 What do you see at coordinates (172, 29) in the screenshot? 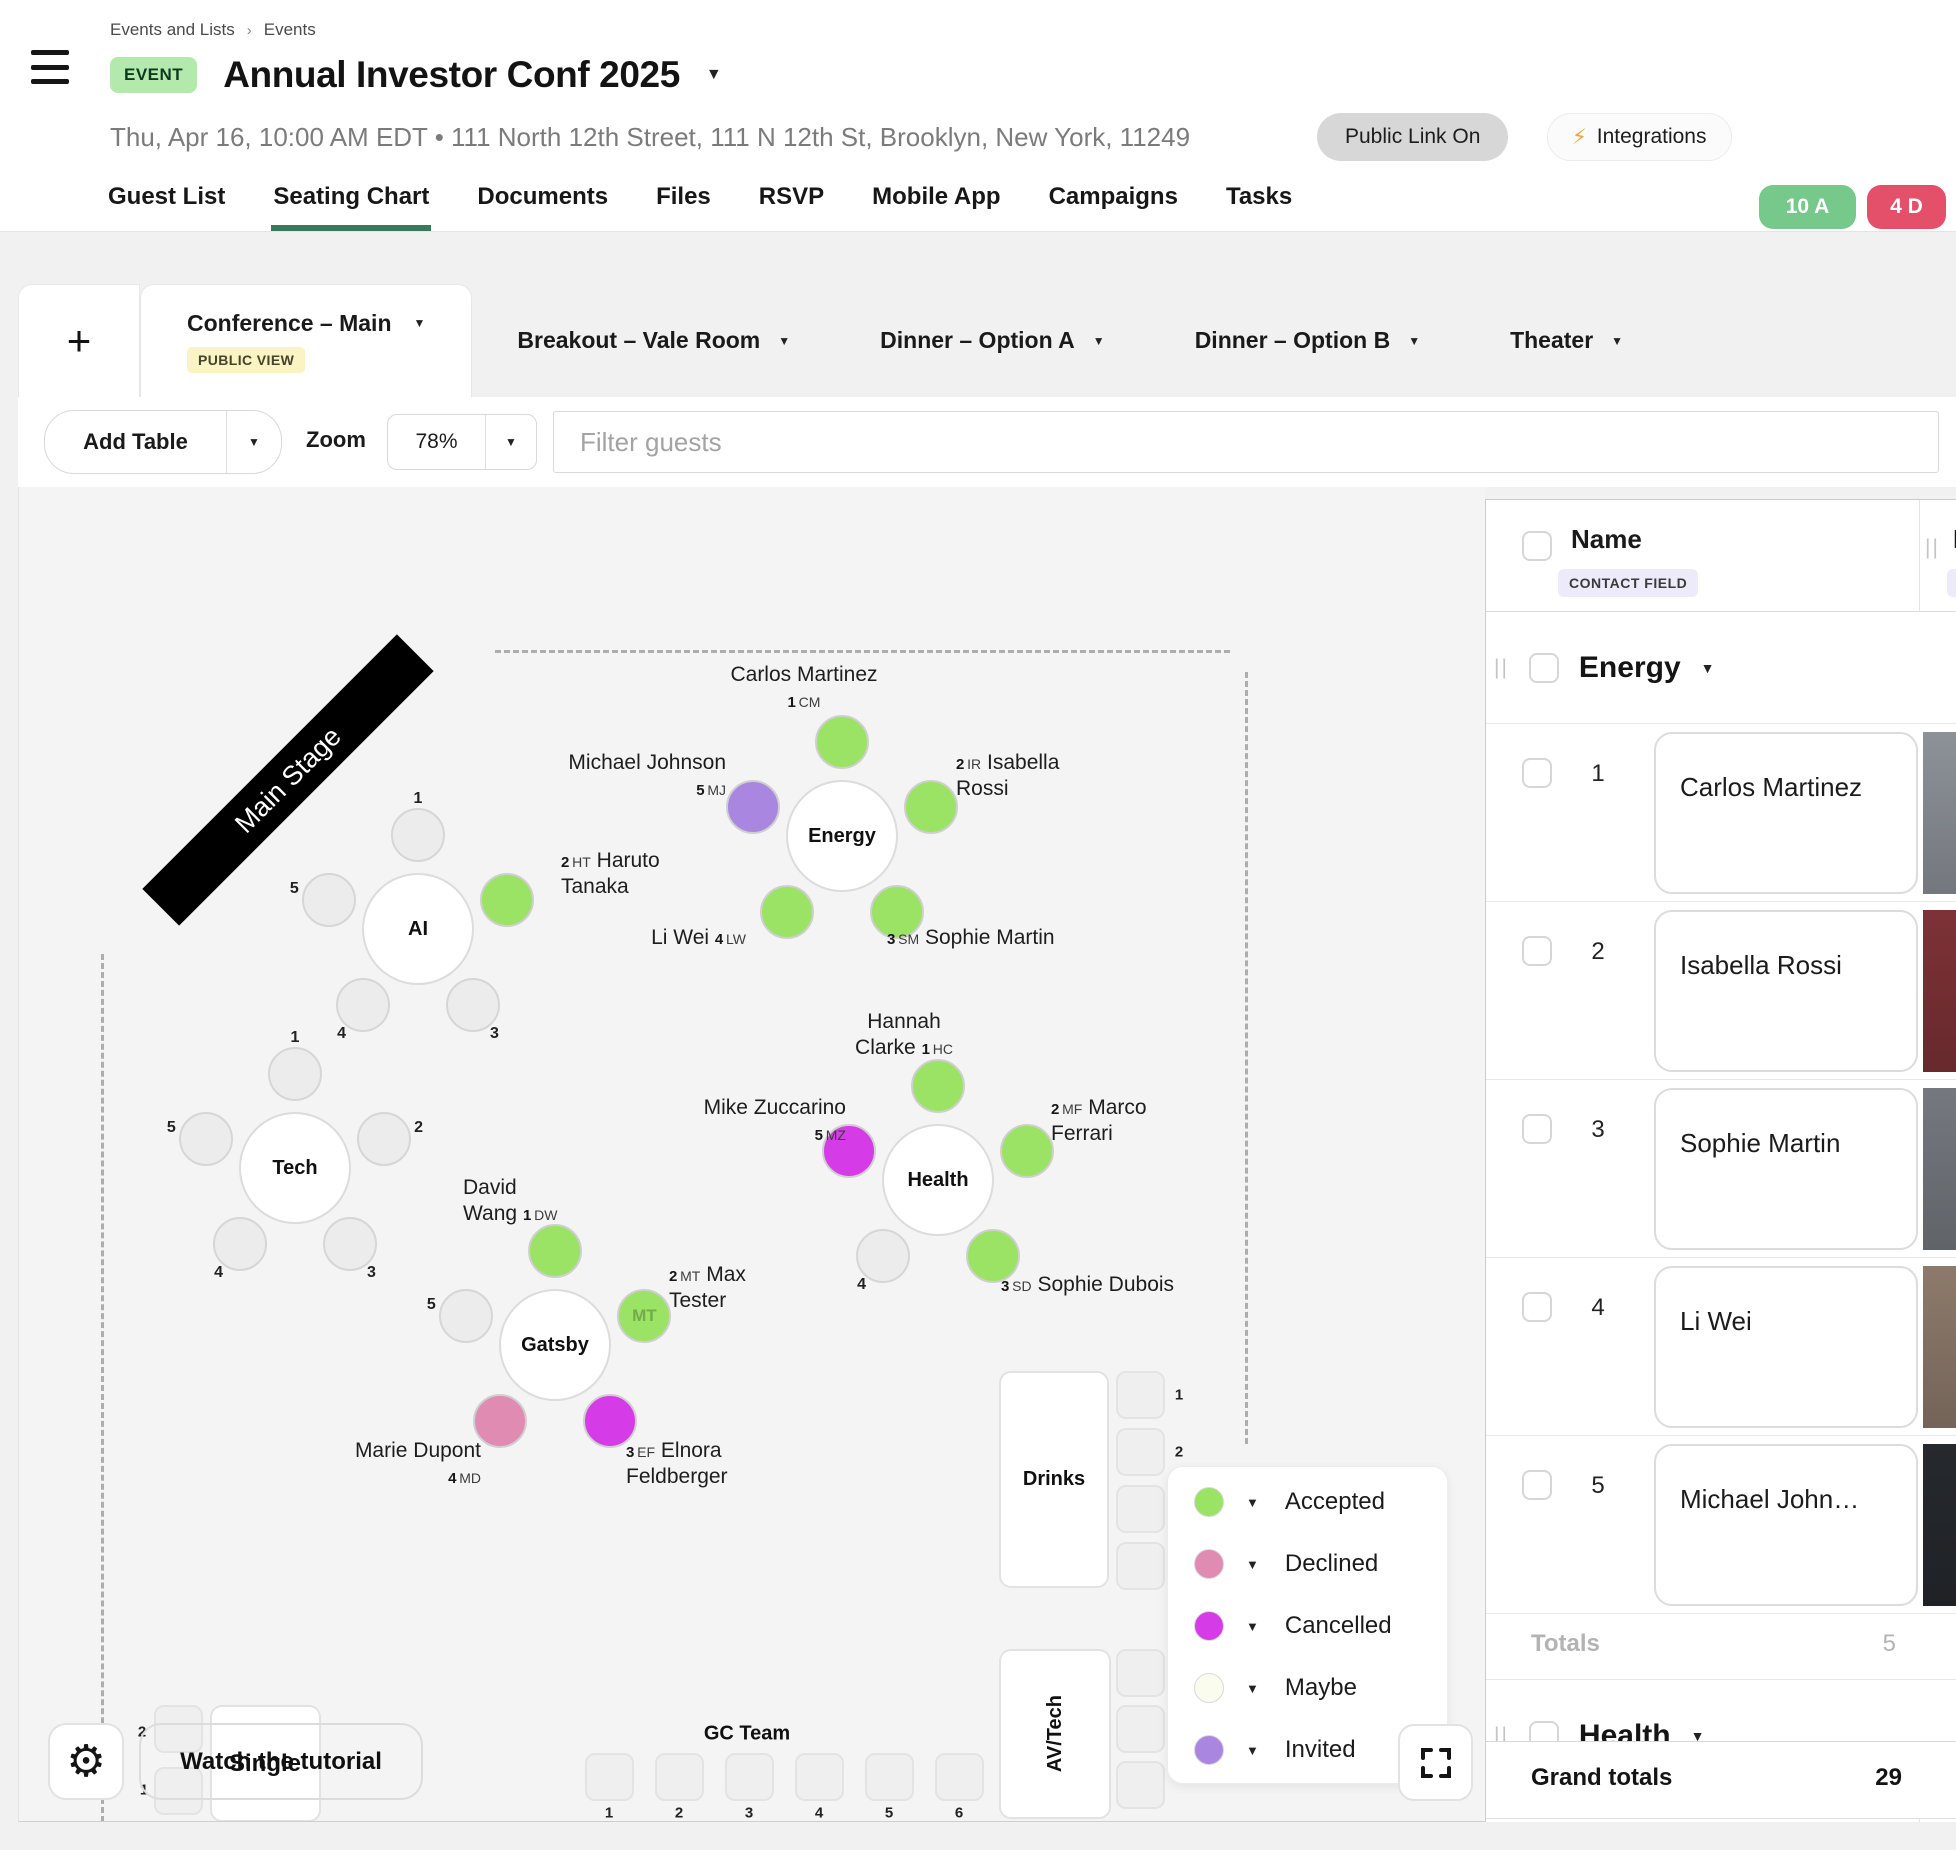
I see `breadcrumb-events-and-lists: Events and Lists` at bounding box center [172, 29].